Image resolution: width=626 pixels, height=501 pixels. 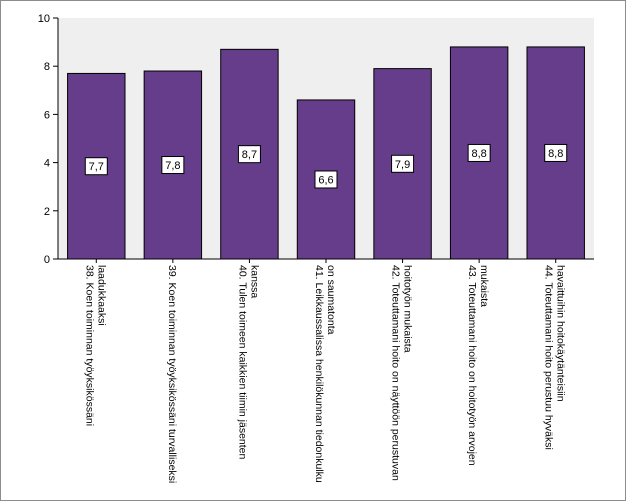 I want to click on y-tick-label: 6, so click(x=47, y=115).